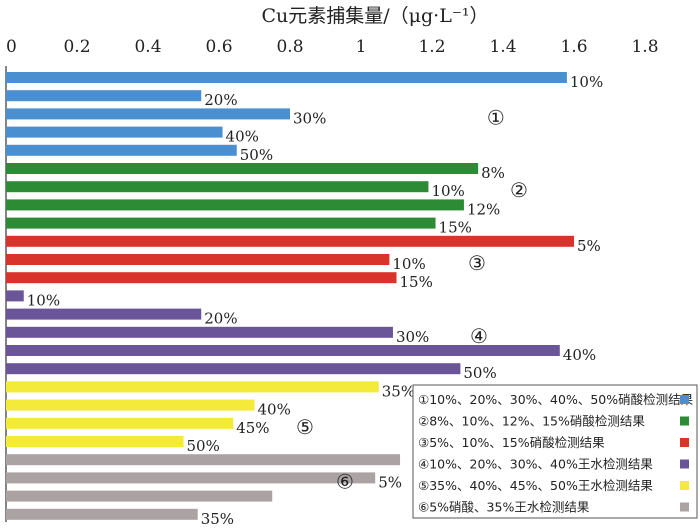 The image size is (700, 530). What do you see at coordinates (218, 47) in the screenshot?
I see `x-tick-label: 0.6` at bounding box center [218, 47].